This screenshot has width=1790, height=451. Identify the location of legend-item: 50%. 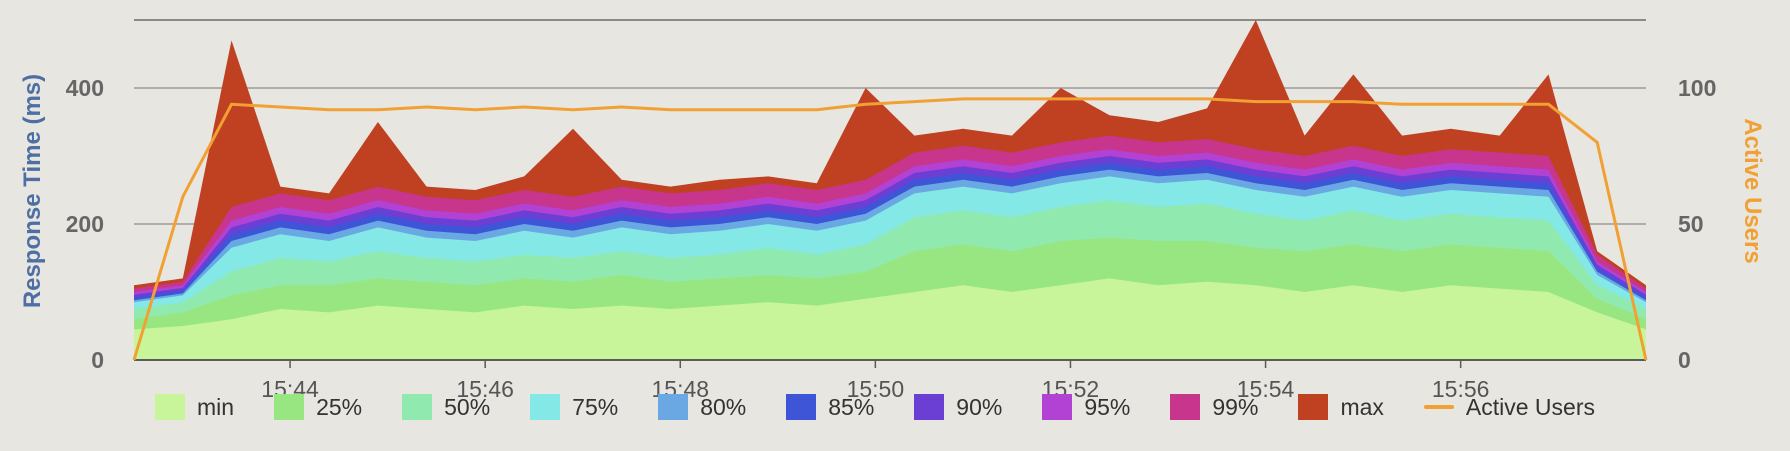
(466, 407).